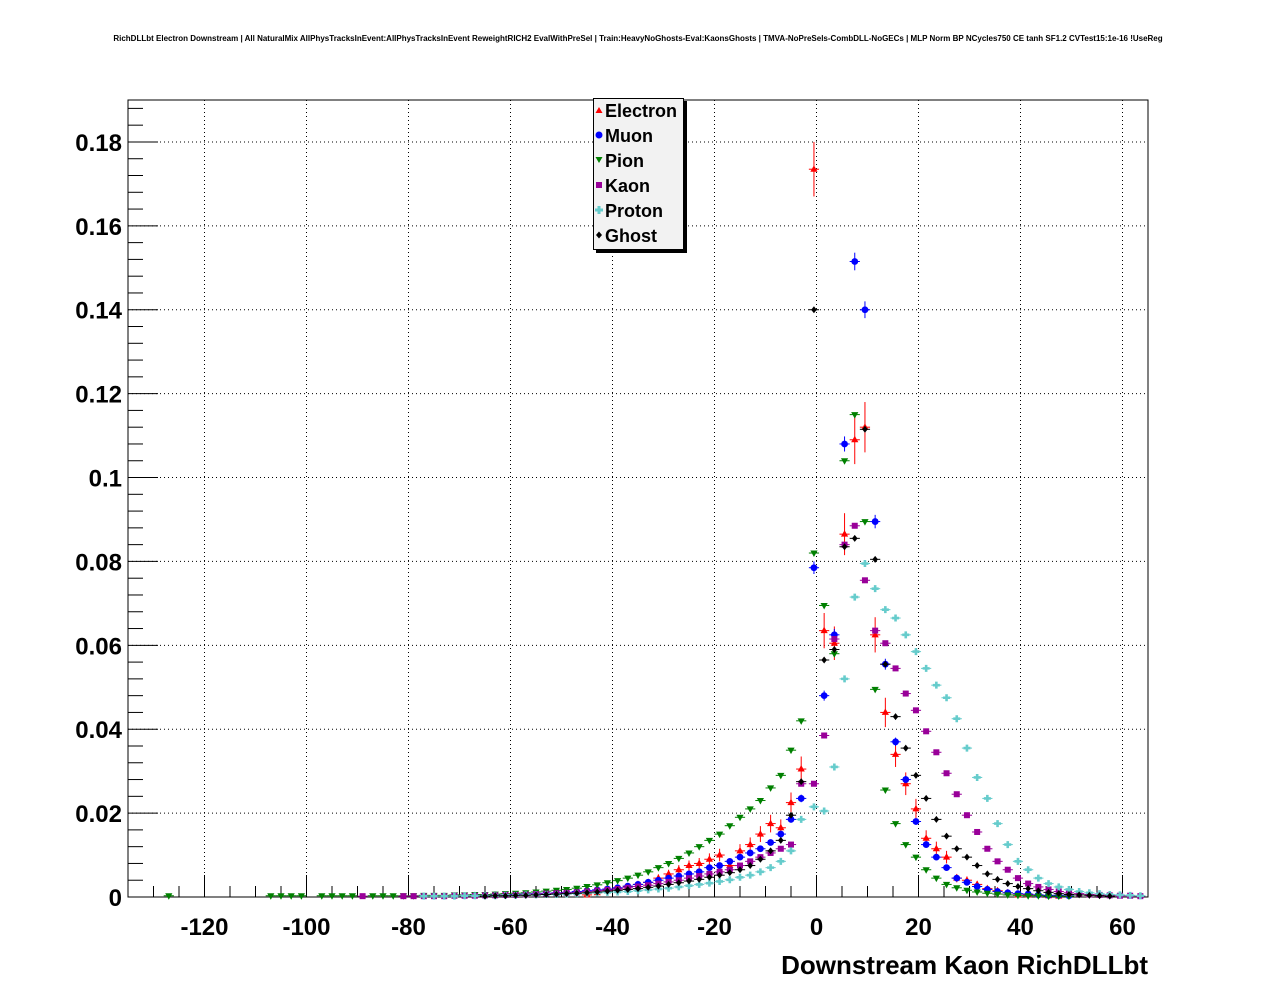  Describe the element at coordinates (98, 814) in the screenshot. I see `y-tick-label: 0.02` at that location.